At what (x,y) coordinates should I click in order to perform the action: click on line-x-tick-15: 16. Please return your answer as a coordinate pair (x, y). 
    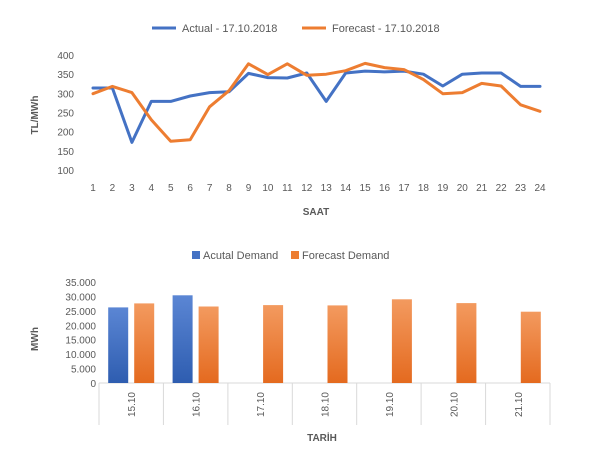
    Looking at the image, I should click on (385, 188).